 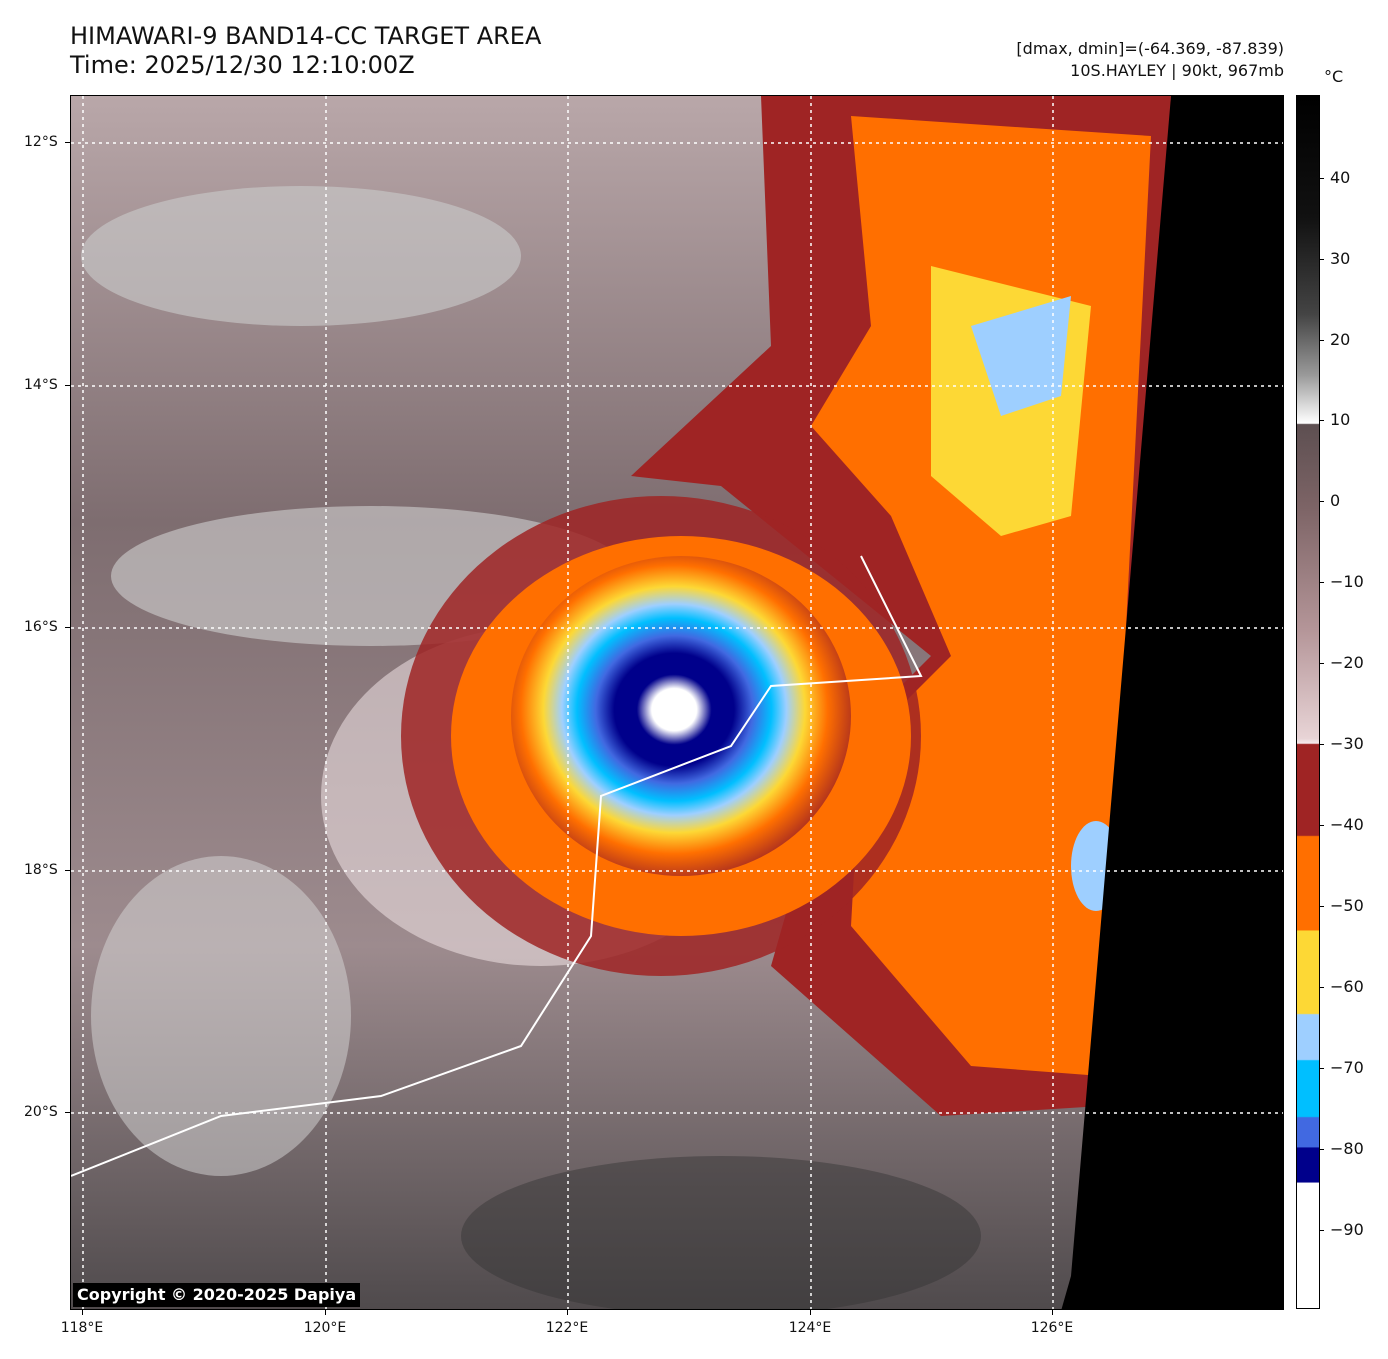 I want to click on lon-label-126e: 126°E, so click(x=1052, y=1328).